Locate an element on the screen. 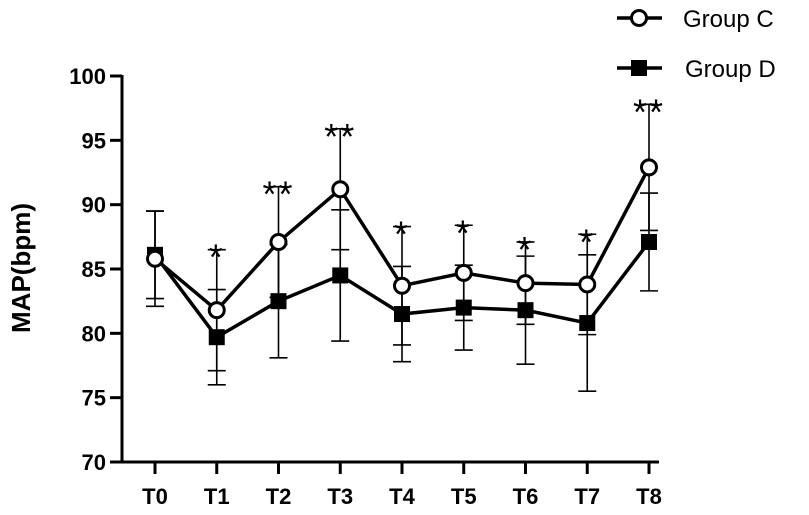 The image size is (809, 515). y-tick-label-95: 95 is located at coordinates (94, 140).